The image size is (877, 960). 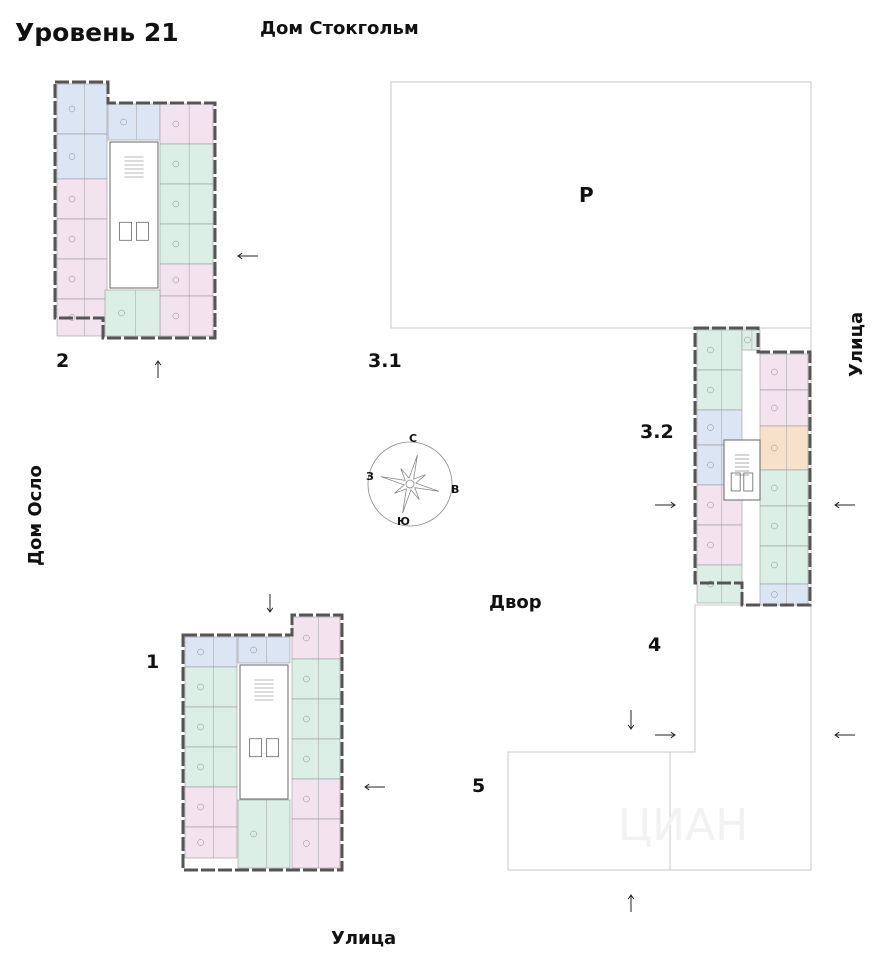 I want to click on section-5-label: 5, so click(x=479, y=786).